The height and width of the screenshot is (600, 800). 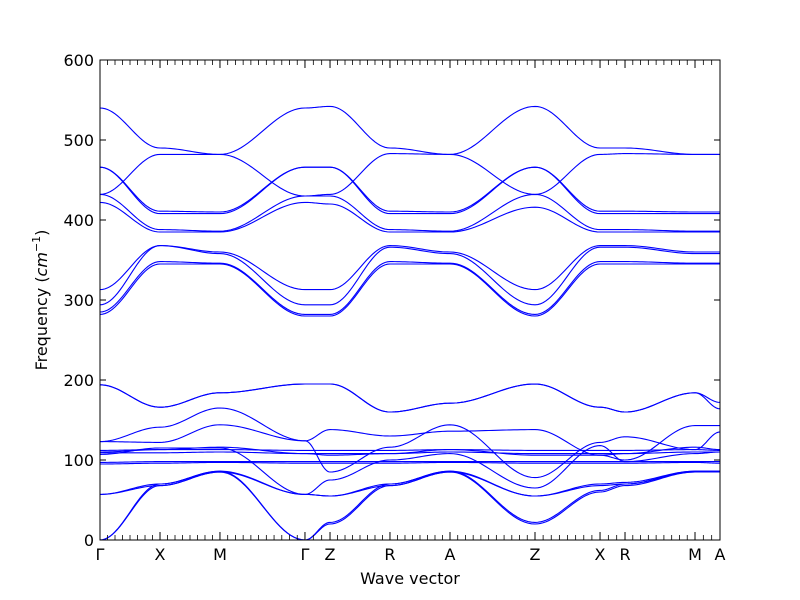 I want to click on y-tick-label: 100, so click(x=78, y=460).